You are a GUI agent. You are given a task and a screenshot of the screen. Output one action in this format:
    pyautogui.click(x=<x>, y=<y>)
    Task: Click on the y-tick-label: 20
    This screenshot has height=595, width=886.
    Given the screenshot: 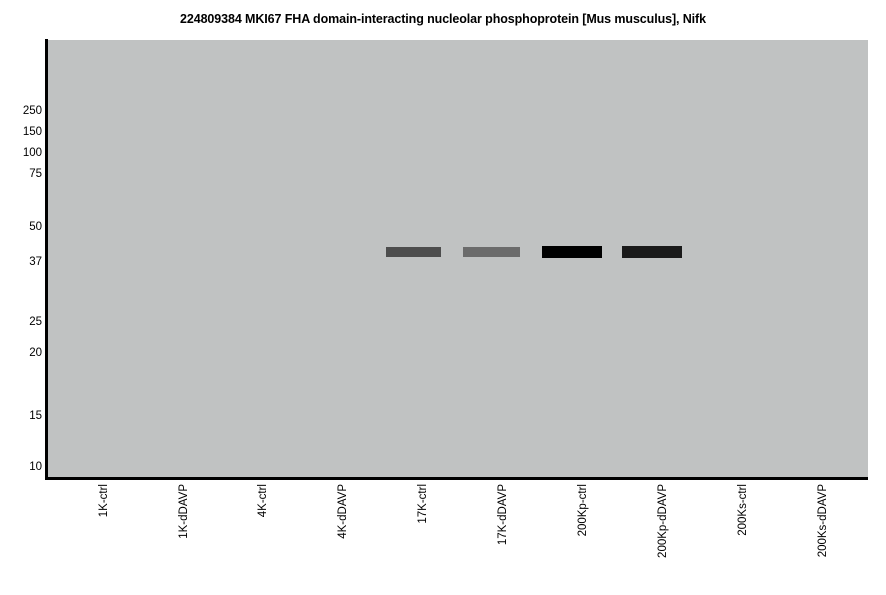 What is the action you would take?
    pyautogui.click(x=35, y=353)
    